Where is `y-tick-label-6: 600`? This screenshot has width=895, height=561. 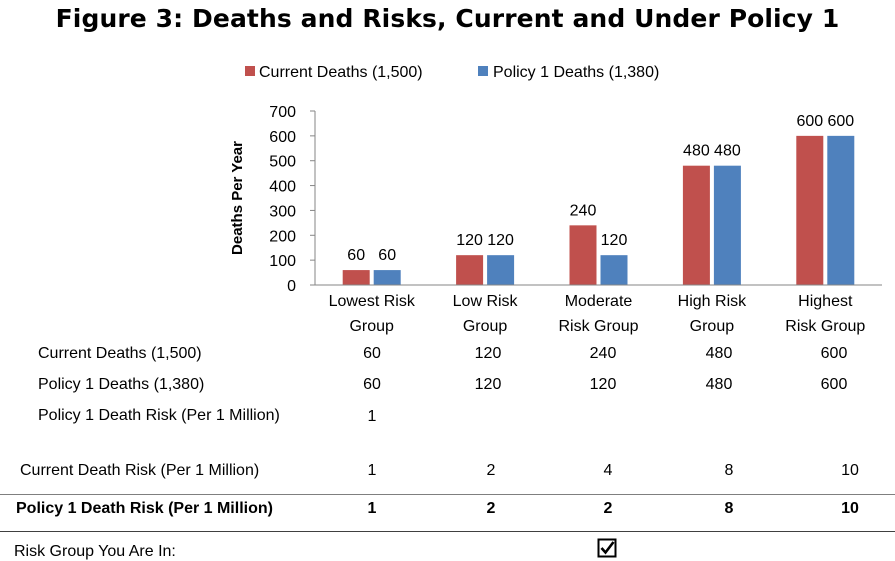 y-tick-label-6: 600 is located at coordinates (282, 137).